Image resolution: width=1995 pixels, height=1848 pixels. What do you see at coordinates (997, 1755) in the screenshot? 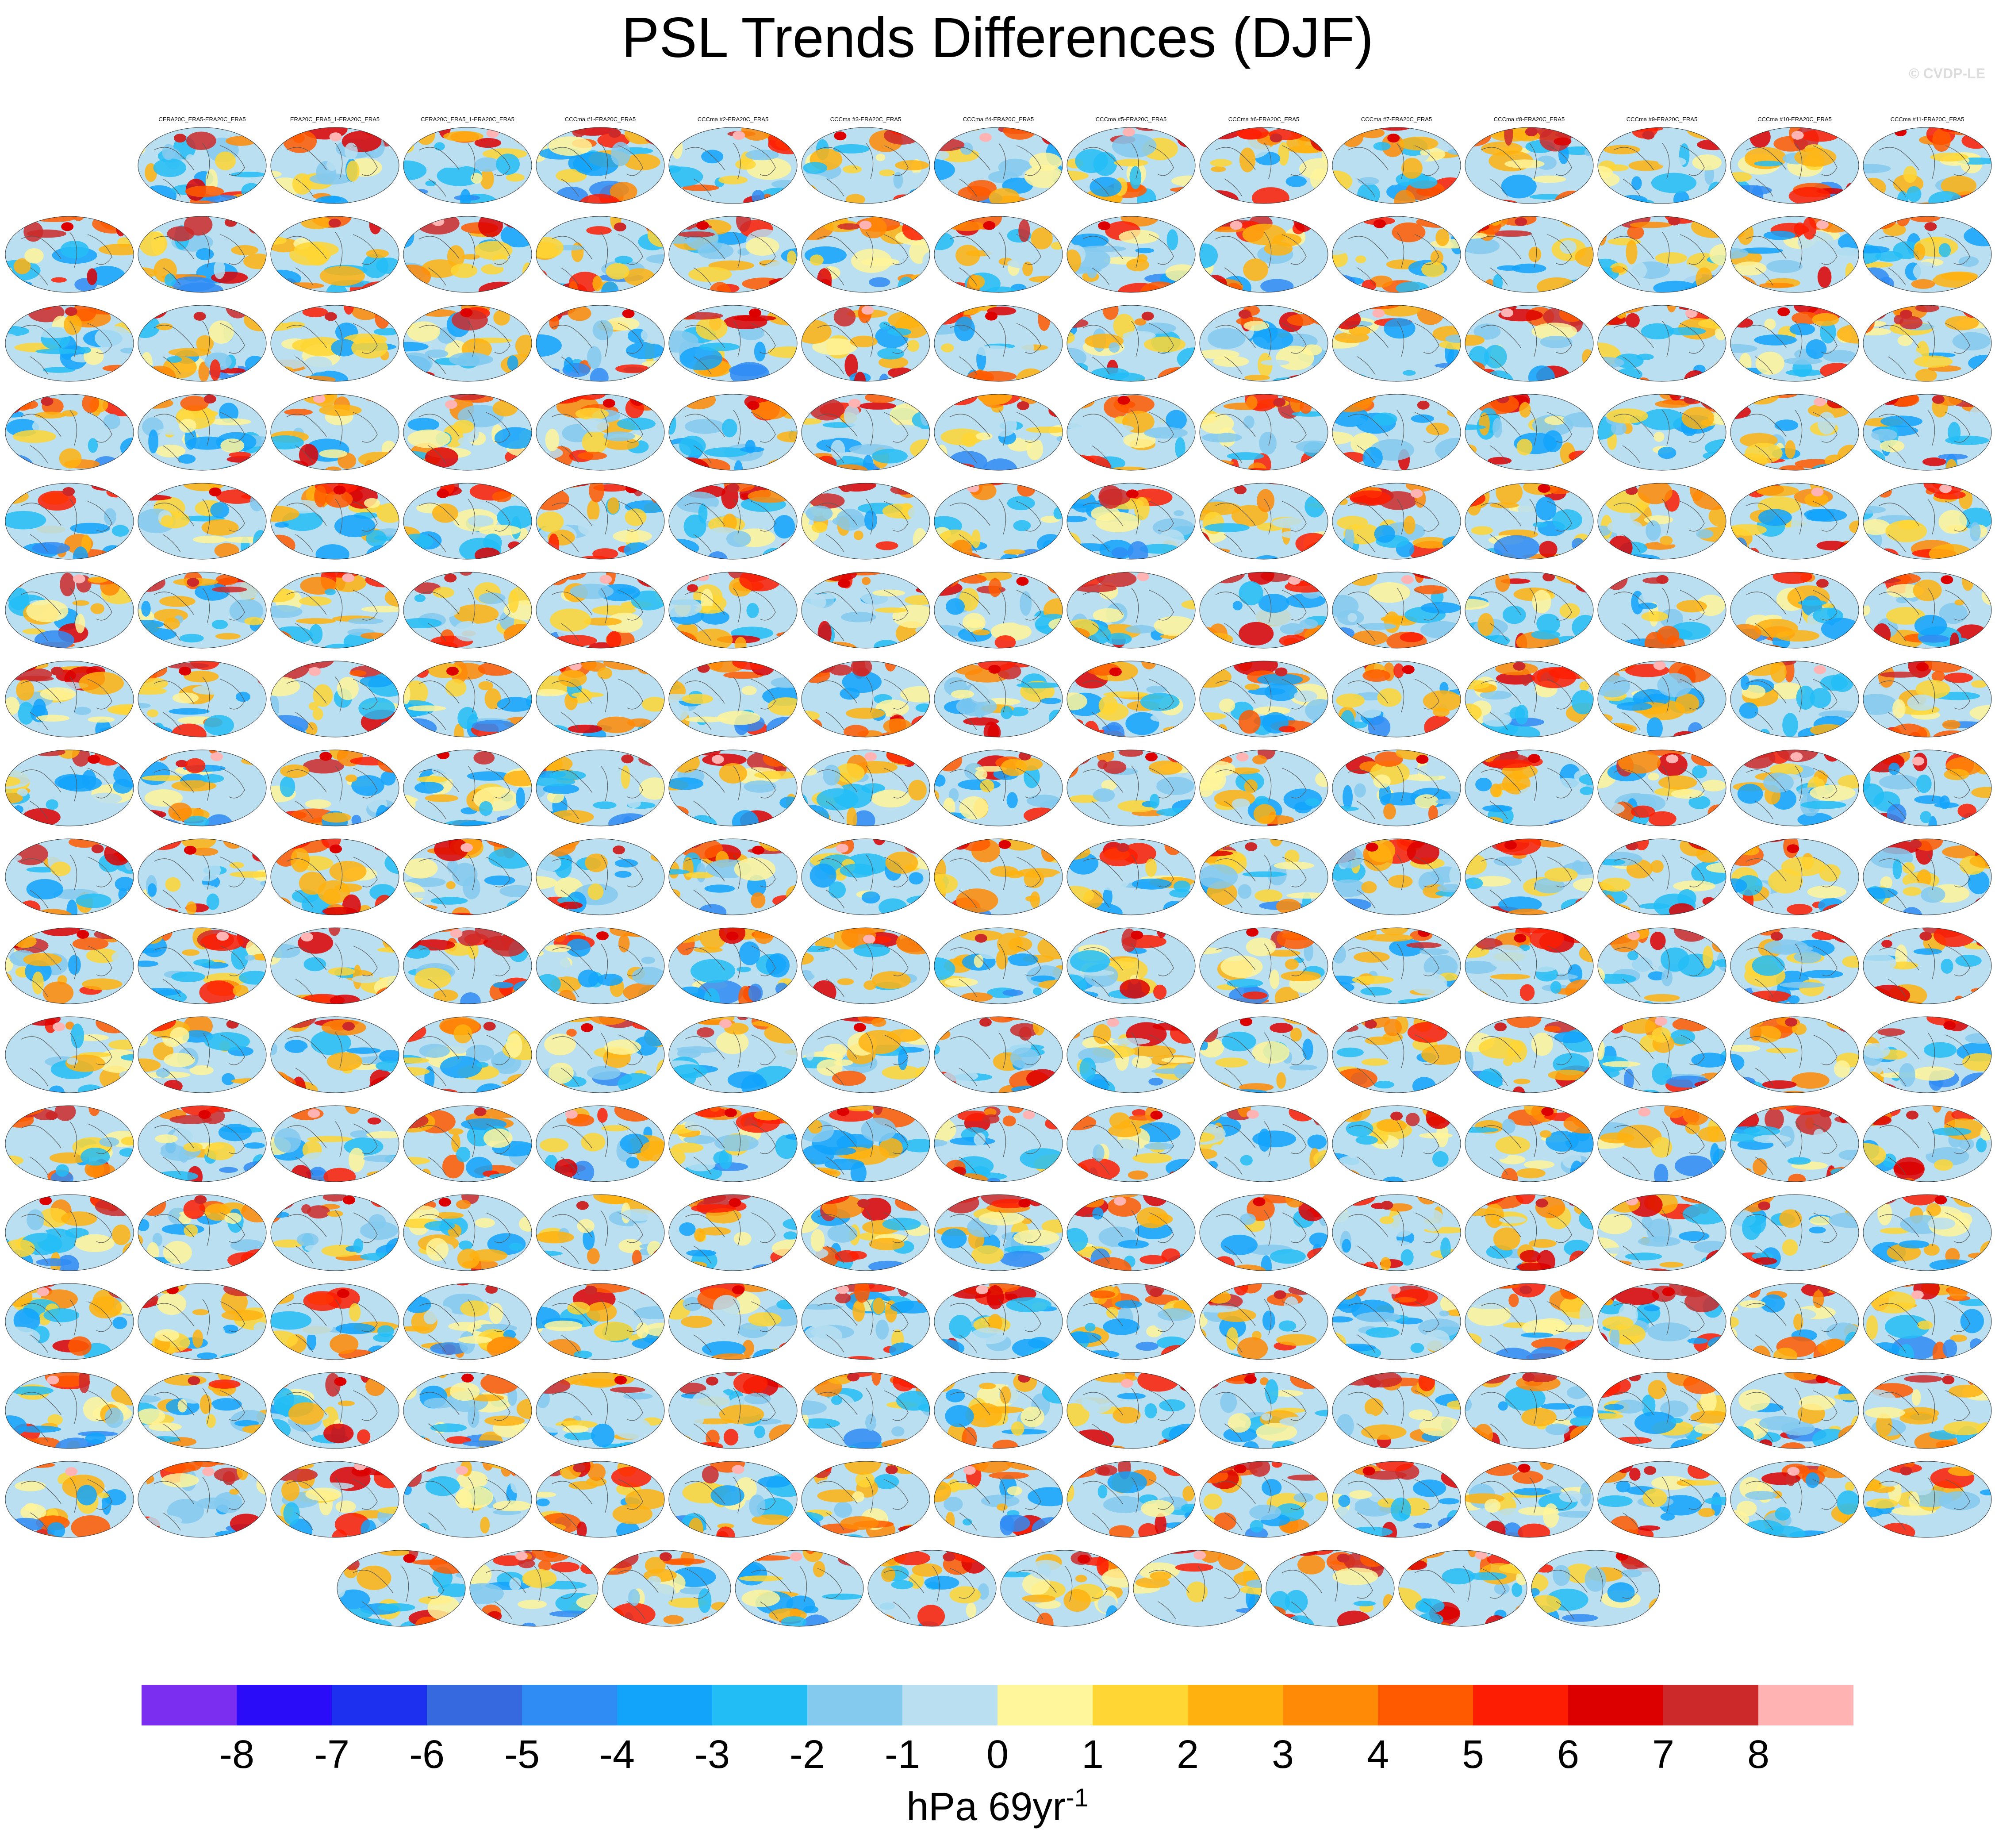
I see `colorbar-tick-label: 0` at bounding box center [997, 1755].